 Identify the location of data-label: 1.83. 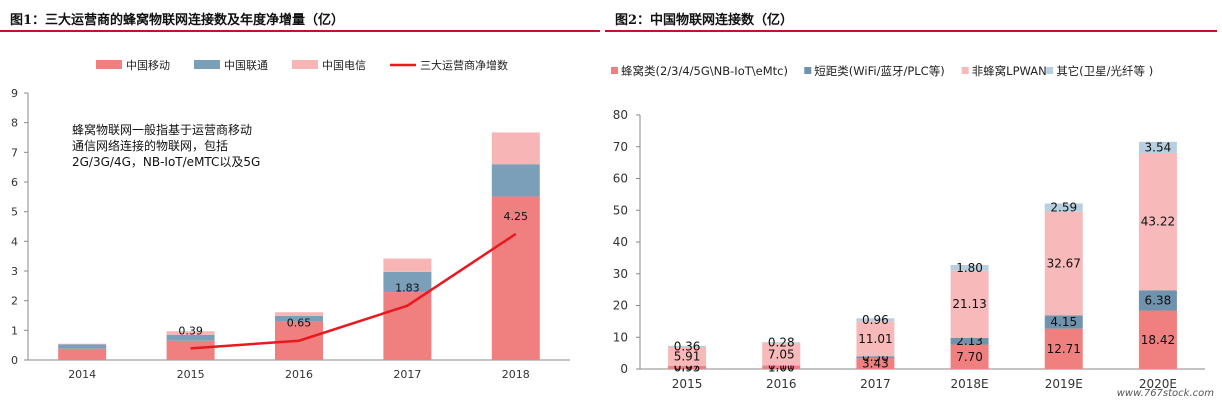
(407, 288).